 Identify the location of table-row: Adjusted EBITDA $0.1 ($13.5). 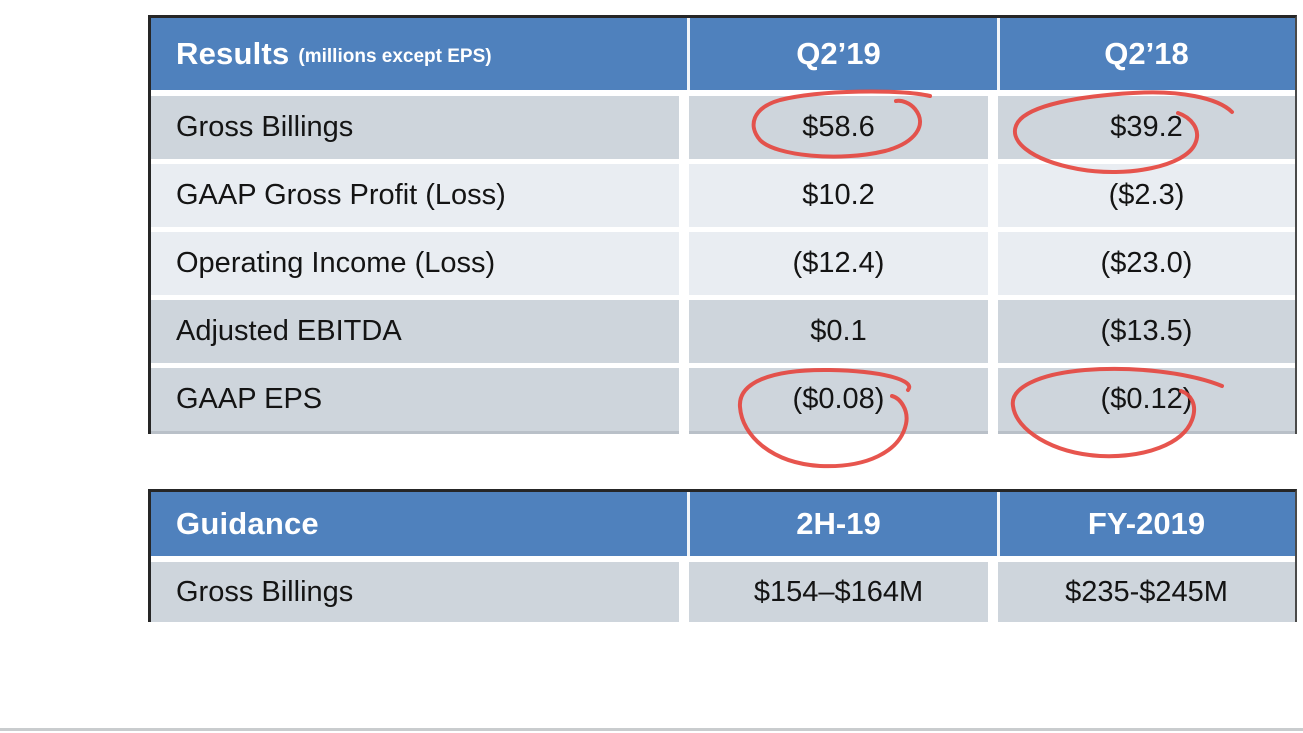
(723, 331).